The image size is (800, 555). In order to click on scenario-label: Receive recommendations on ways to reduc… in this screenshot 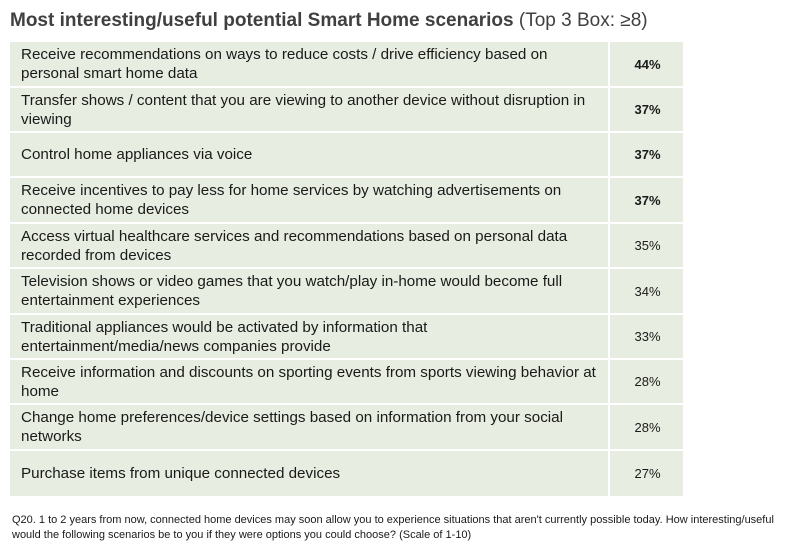, I will do `click(310, 64)`.